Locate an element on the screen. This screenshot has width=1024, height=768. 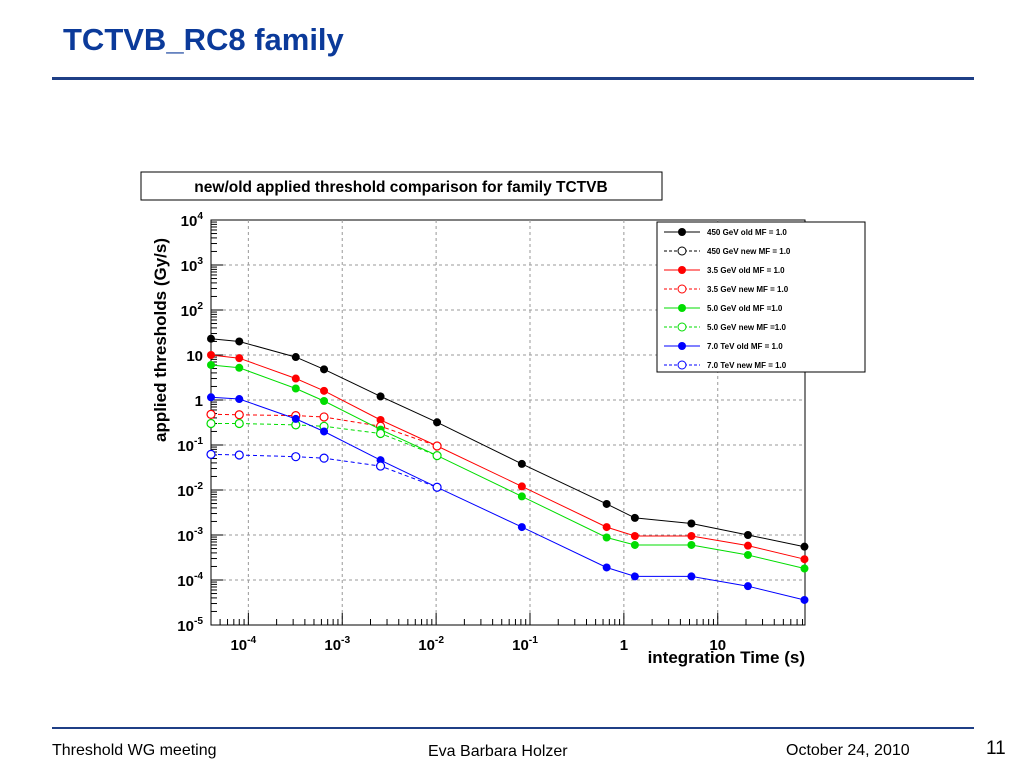
series-line is located at coordinates (324, 430).